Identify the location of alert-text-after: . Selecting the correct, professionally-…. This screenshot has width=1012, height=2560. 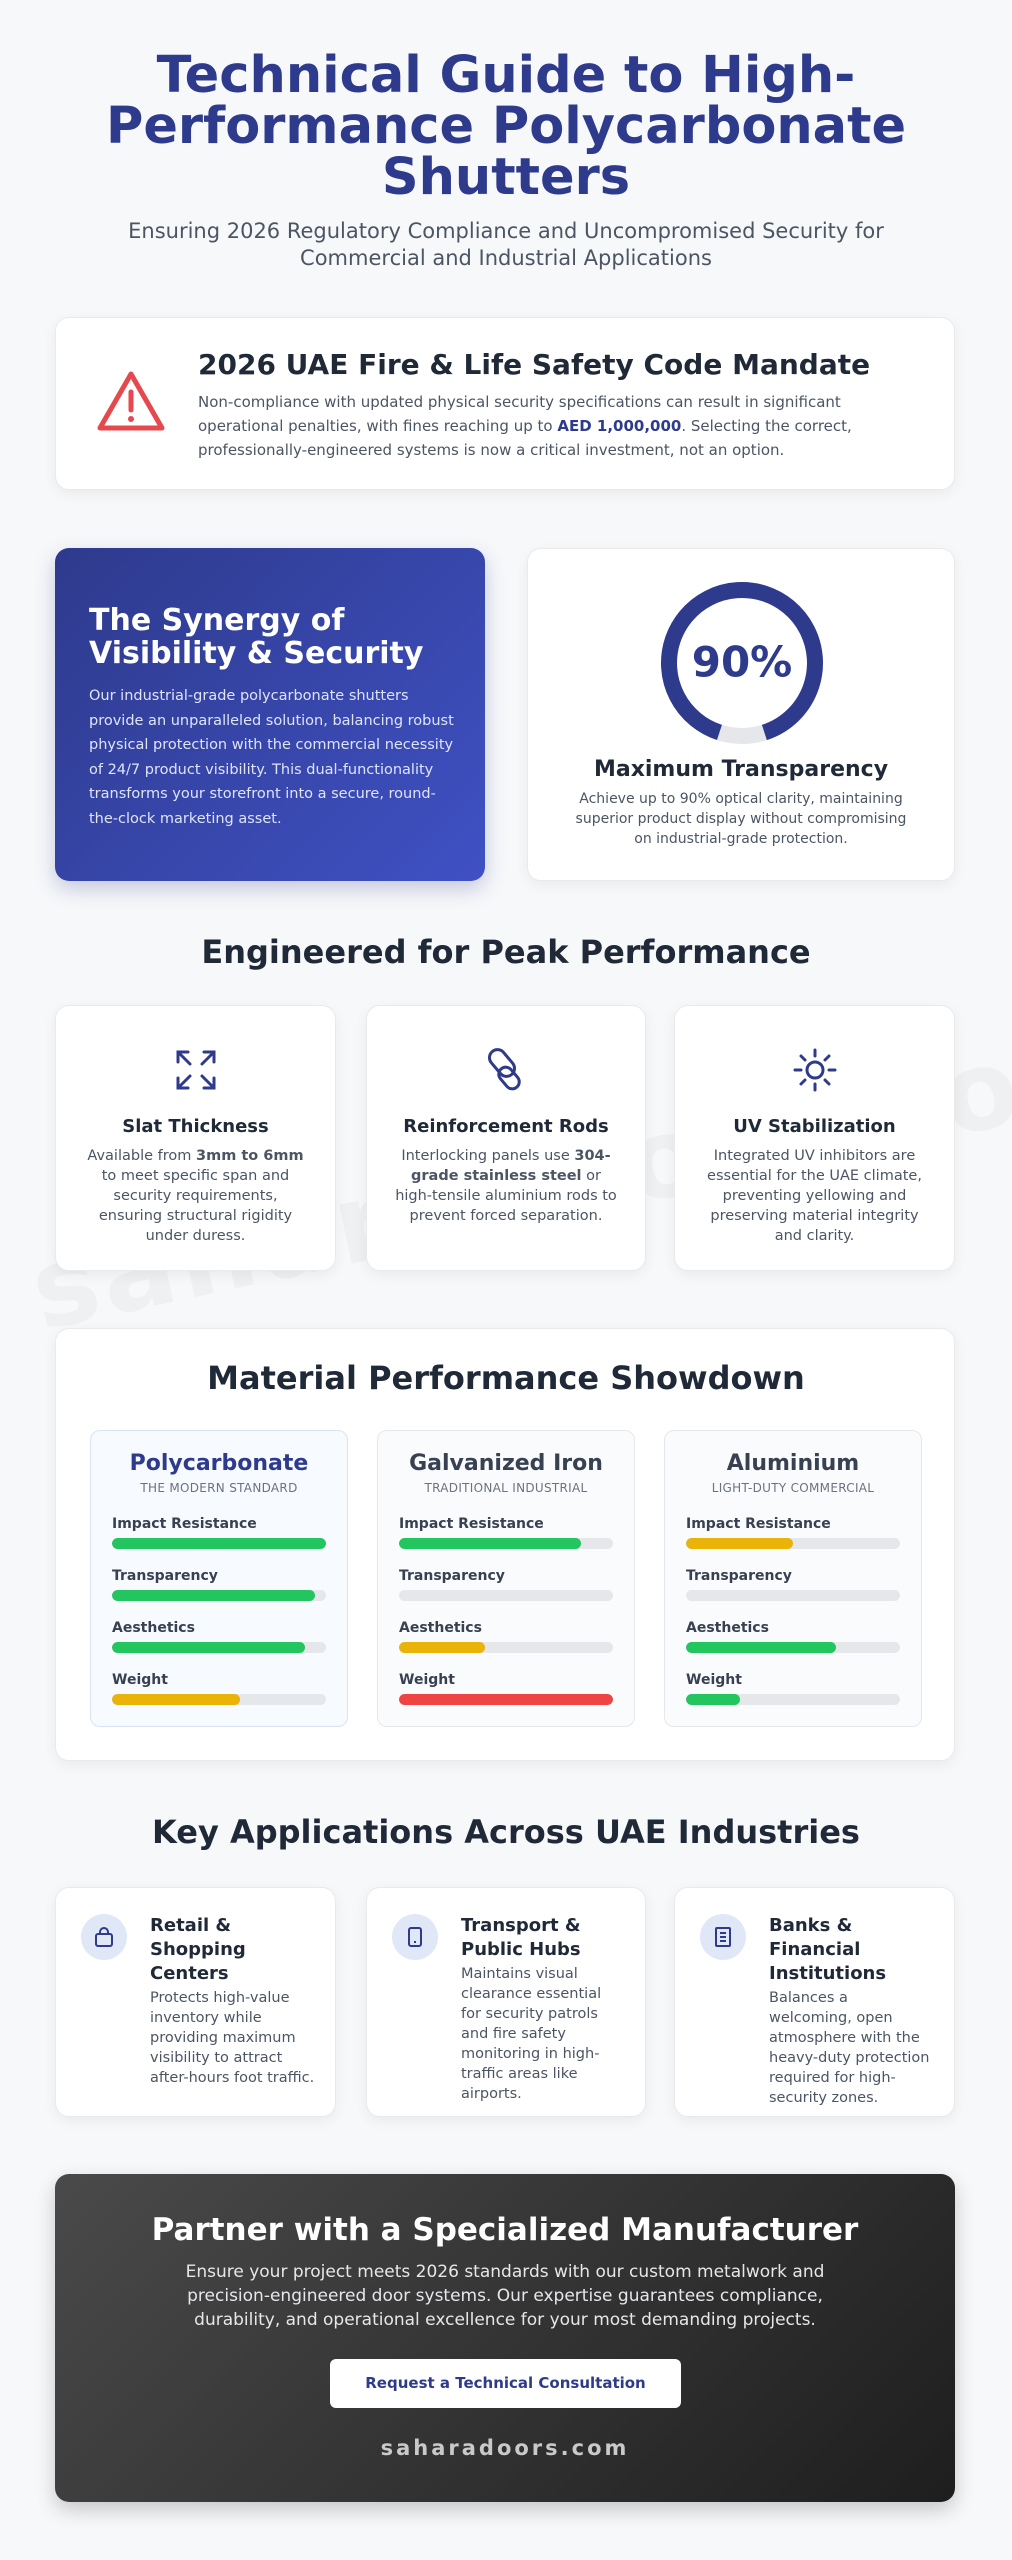
(525, 438).